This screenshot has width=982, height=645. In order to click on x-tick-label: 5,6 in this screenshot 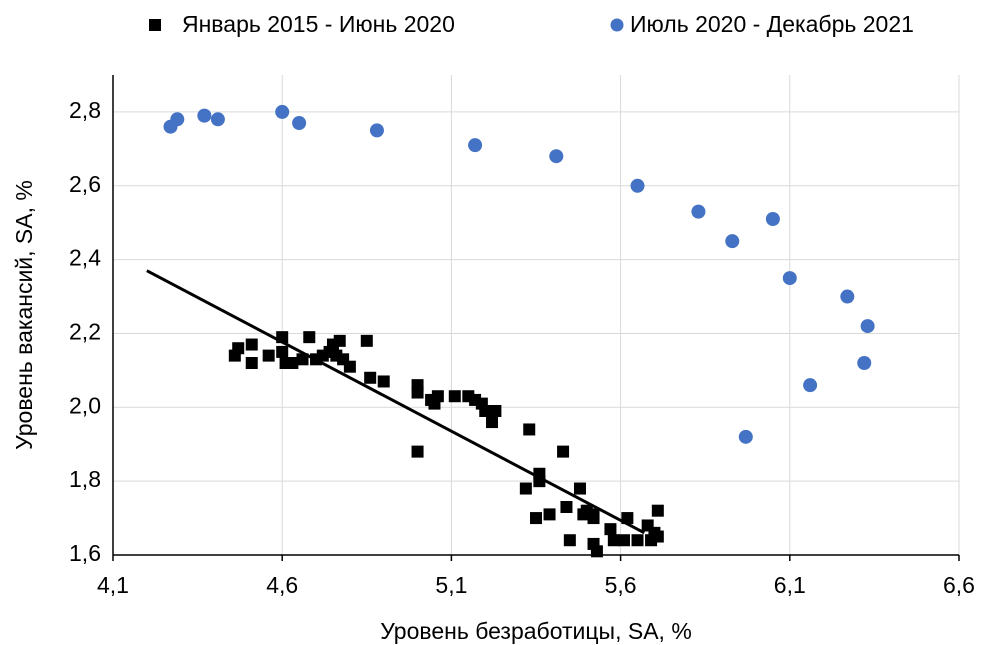, I will do `click(621, 585)`.